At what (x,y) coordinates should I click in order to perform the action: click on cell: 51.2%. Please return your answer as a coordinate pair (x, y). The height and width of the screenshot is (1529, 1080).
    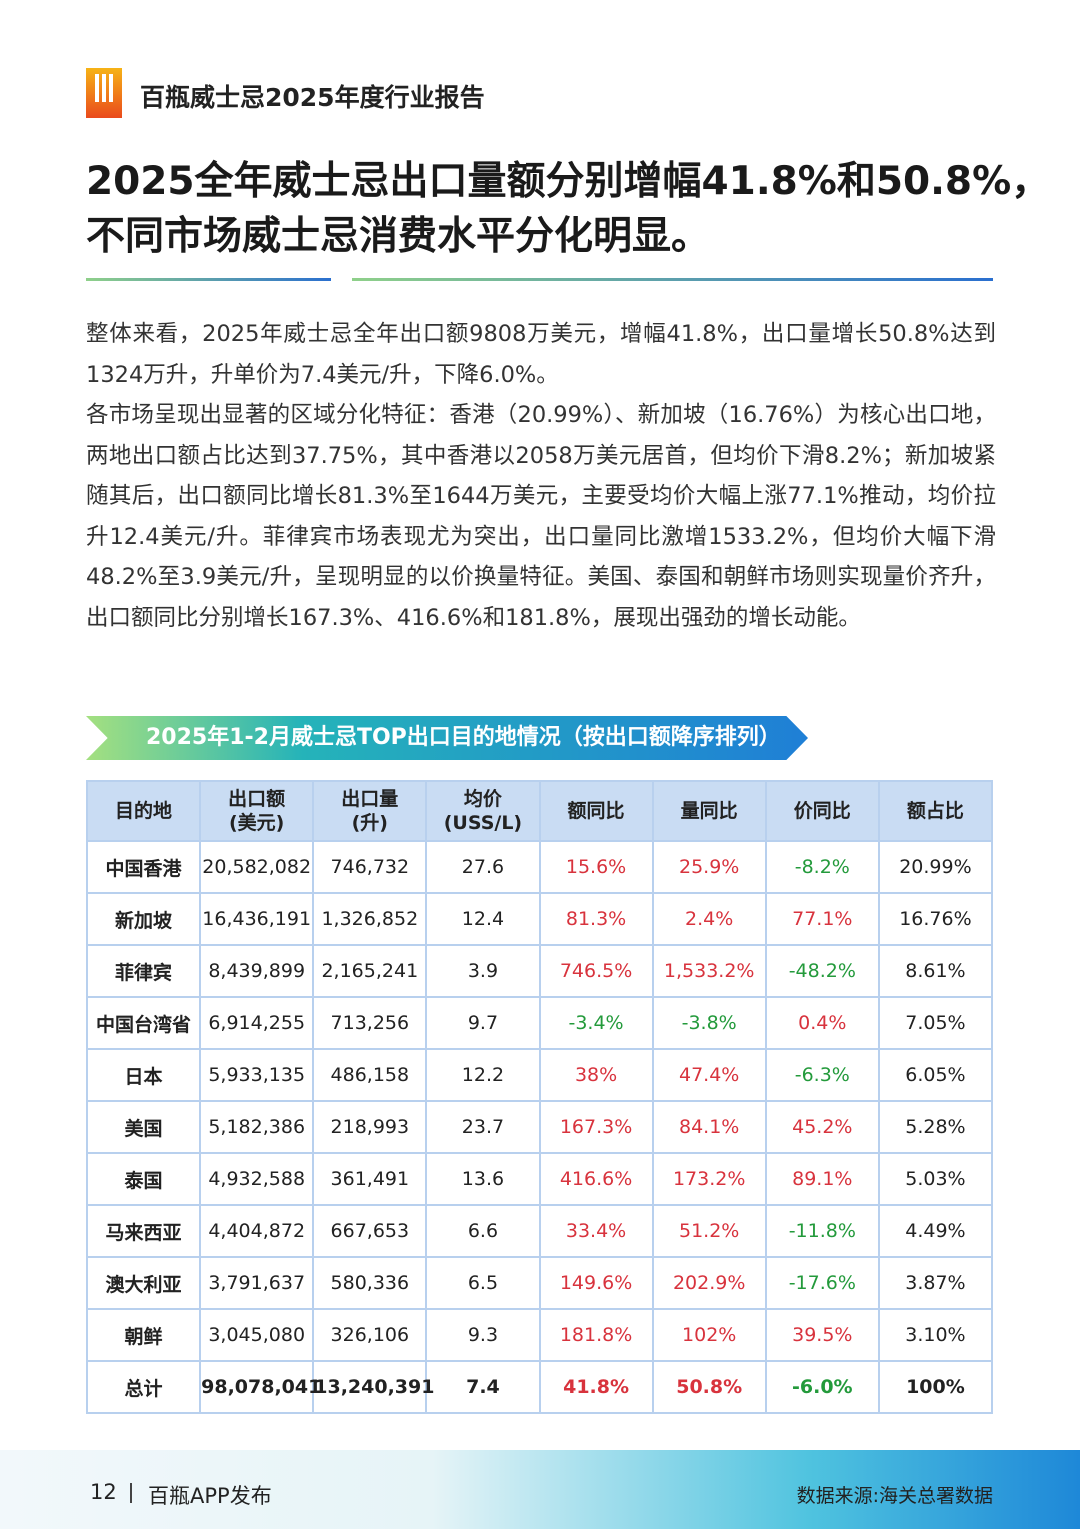
    Looking at the image, I should click on (709, 1231).